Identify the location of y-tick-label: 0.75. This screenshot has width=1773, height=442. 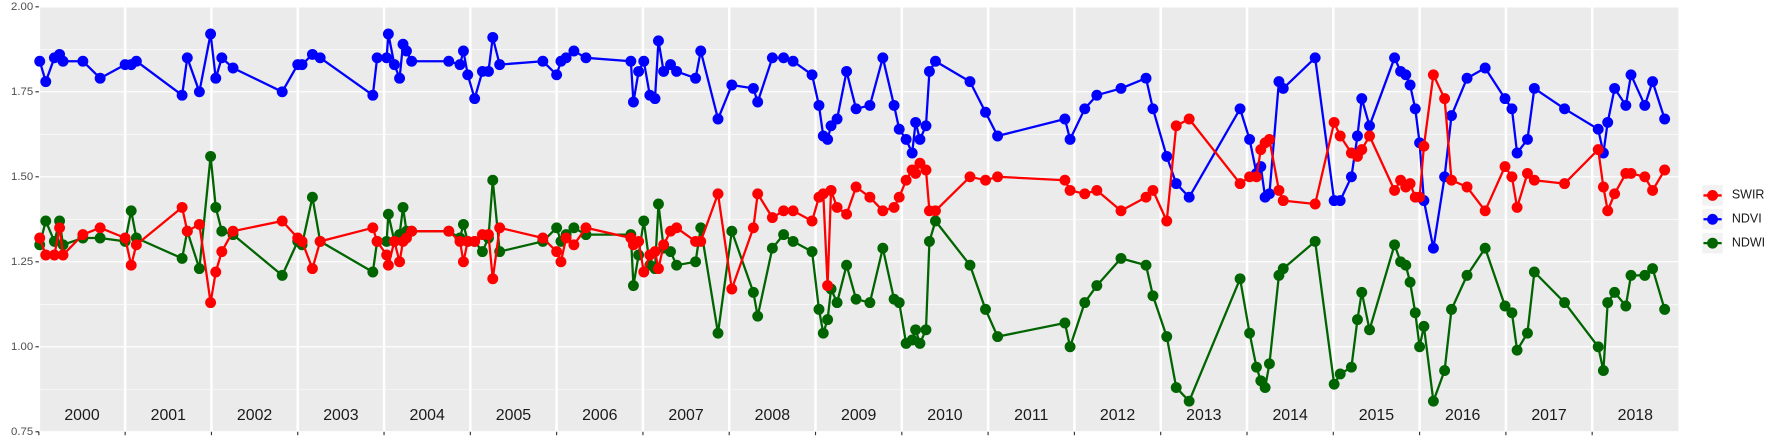
(22, 432).